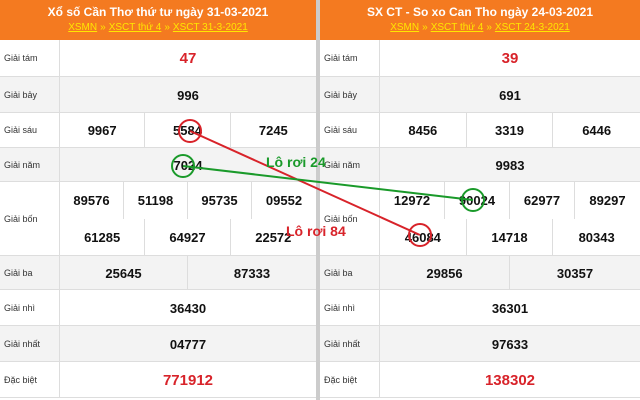 The height and width of the screenshot is (400, 640). I want to click on prize-number: 89576, so click(92, 200).